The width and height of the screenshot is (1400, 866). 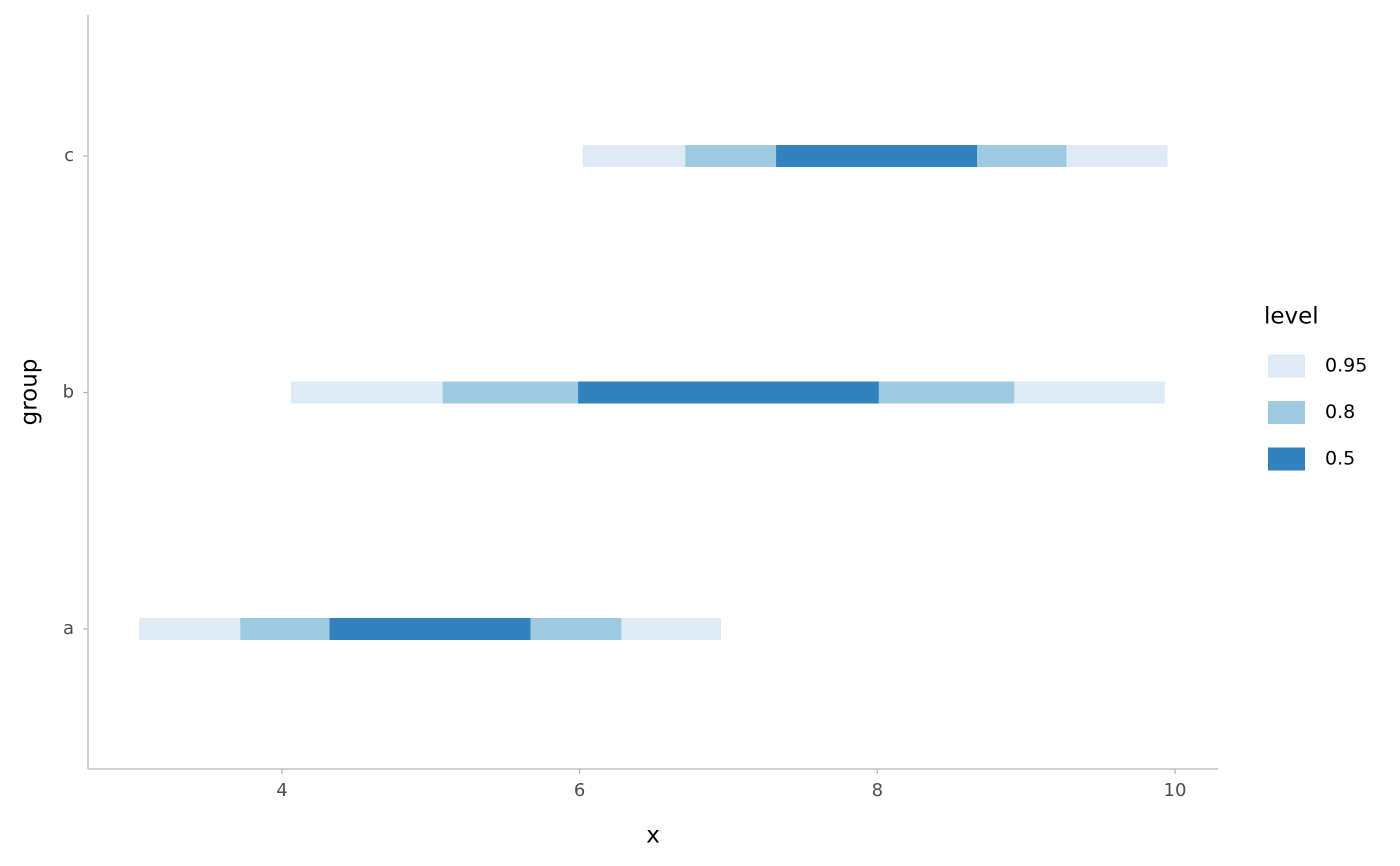 I want to click on legend-label: 0.95, so click(x=1346, y=366).